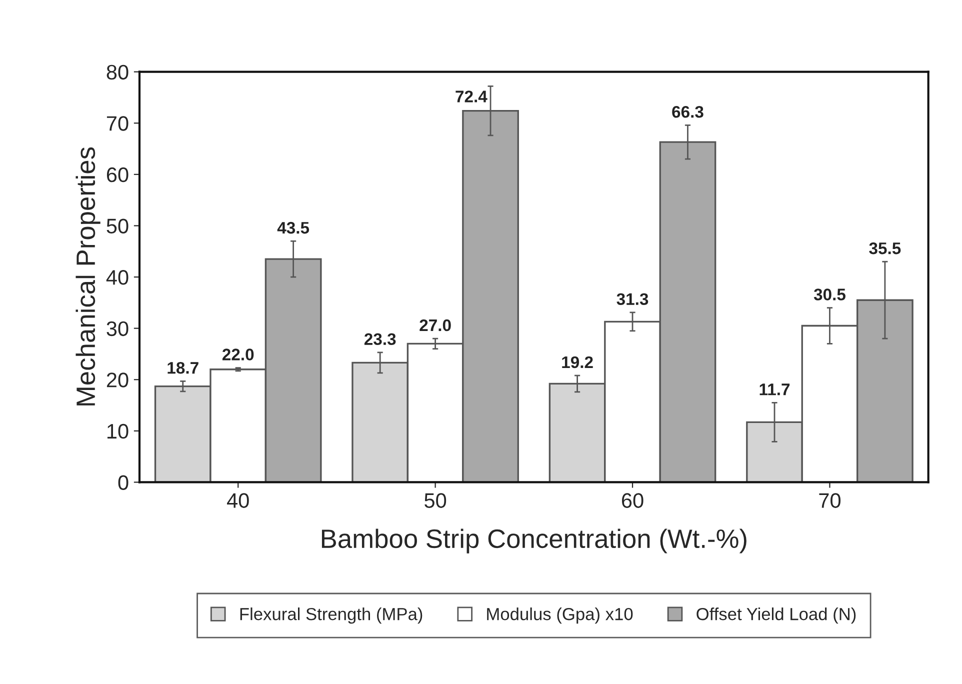 Image resolution: width=962 pixels, height=684 pixels. Describe the element at coordinates (472, 96) in the screenshot. I see `data-label: 72.4` at that location.